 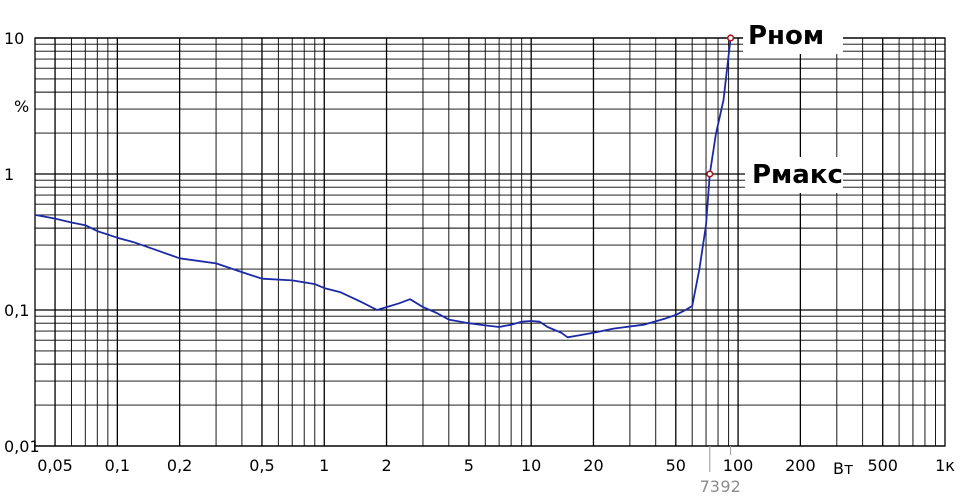 What do you see at coordinates (22, 446) in the screenshot?
I see `y-tick-label: 0,01` at bounding box center [22, 446].